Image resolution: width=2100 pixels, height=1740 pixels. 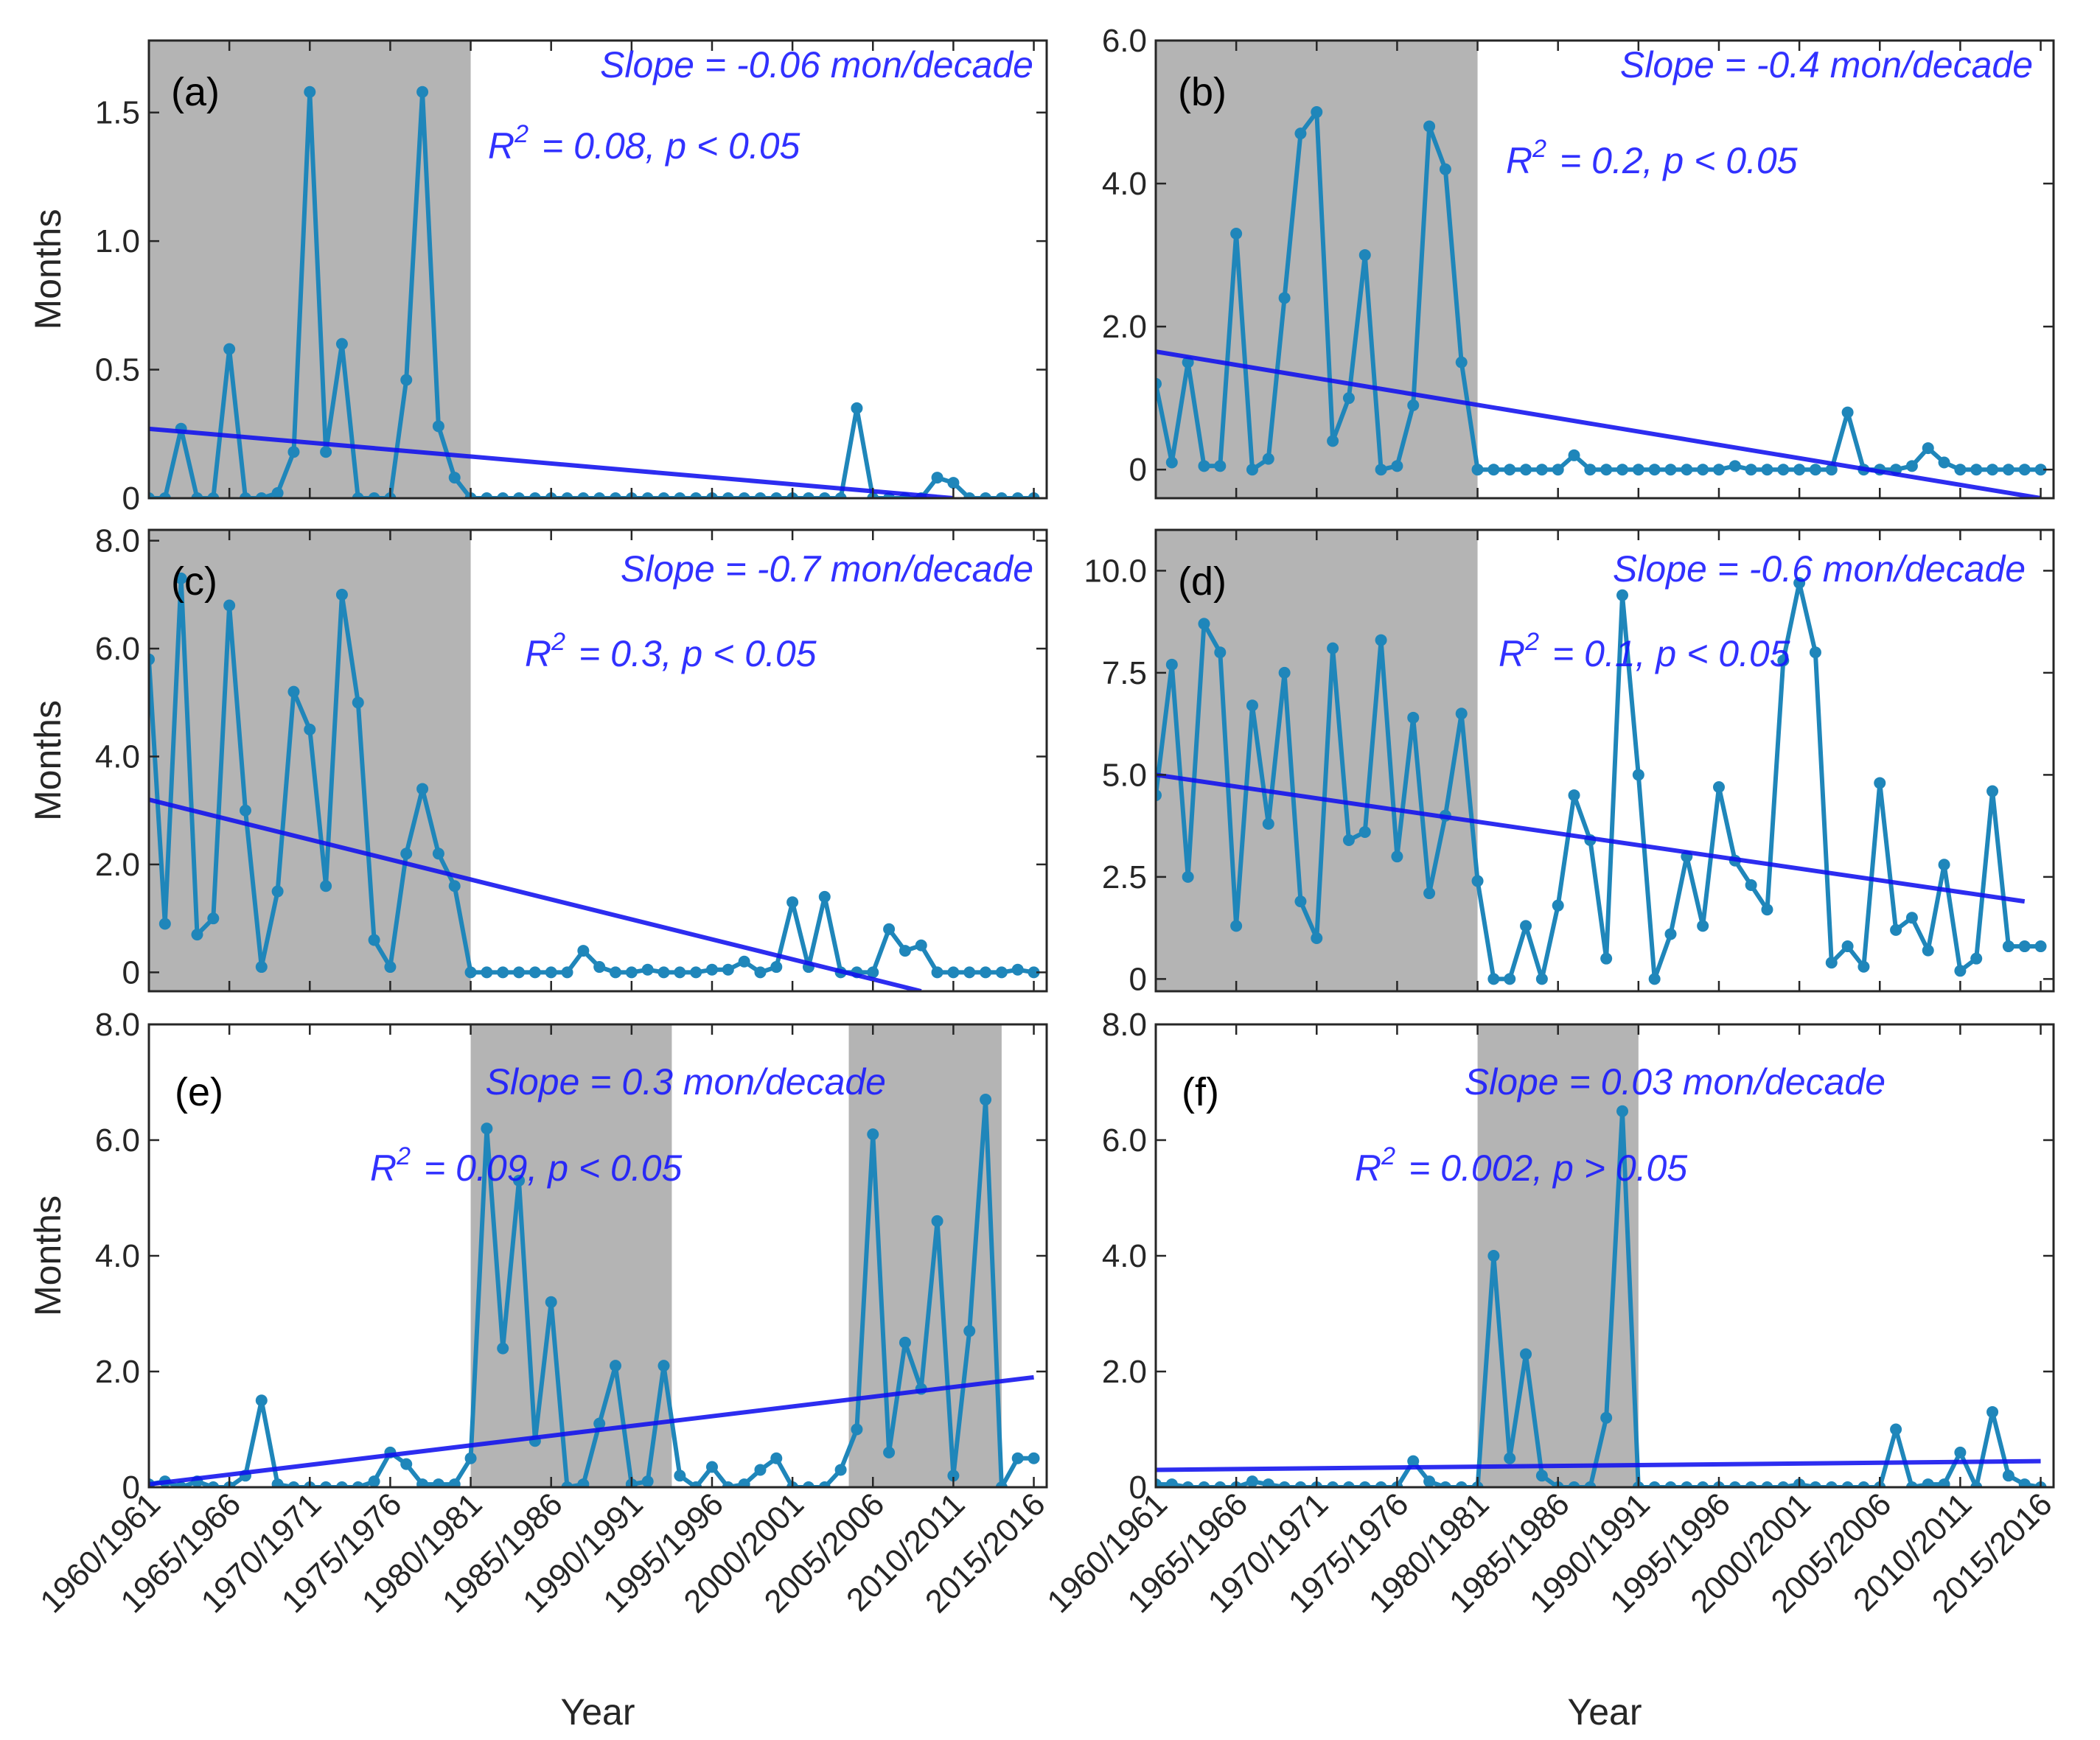 I want to click on y-tick-label: 2.0, so click(x=117, y=865).